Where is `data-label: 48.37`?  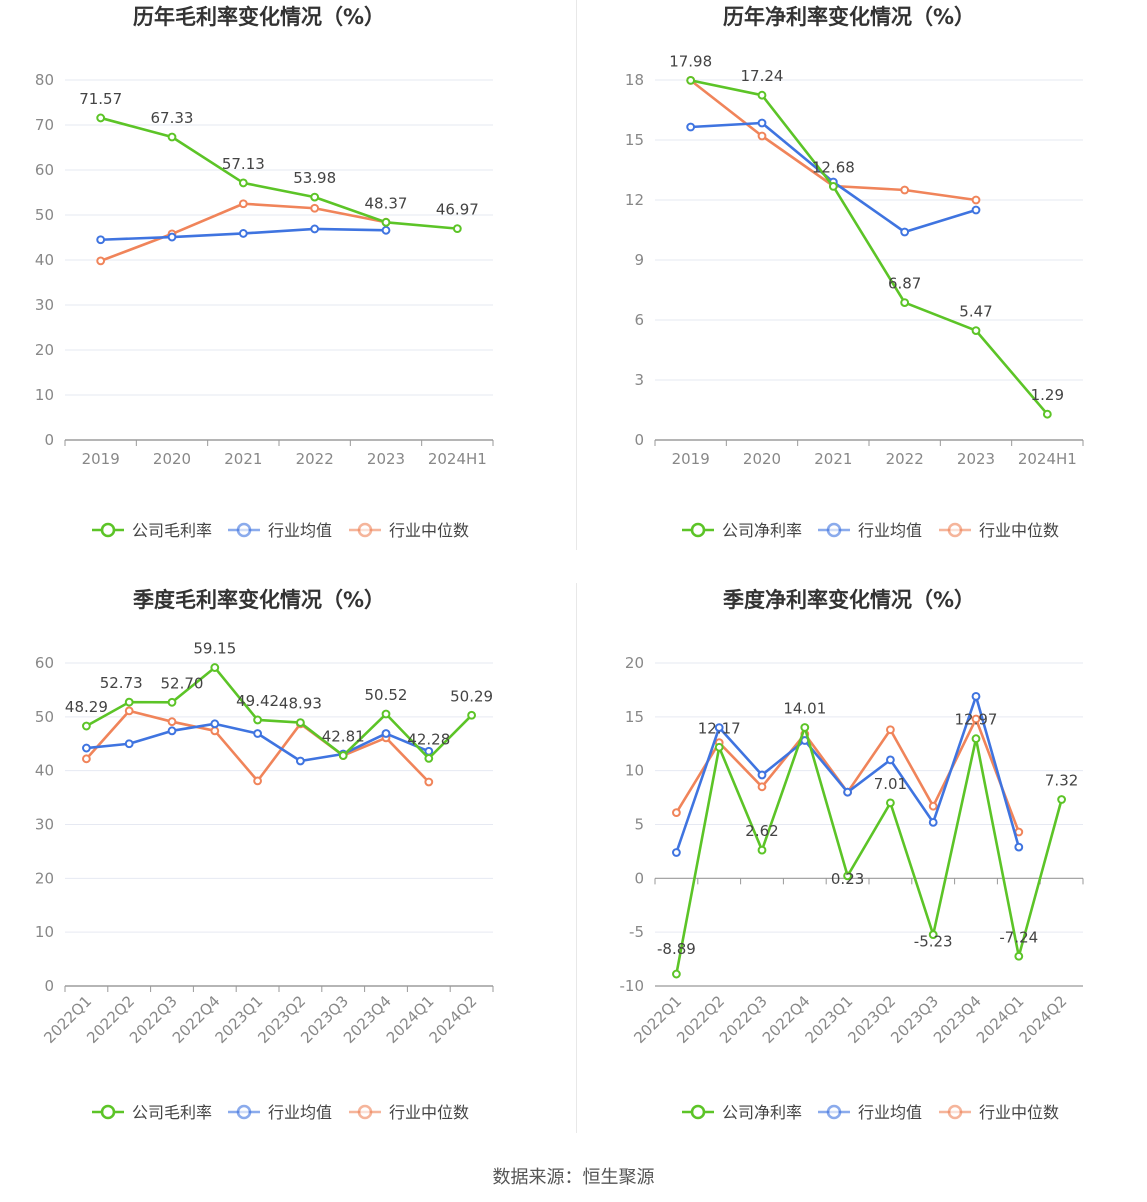
data-label: 48.37 is located at coordinates (386, 203).